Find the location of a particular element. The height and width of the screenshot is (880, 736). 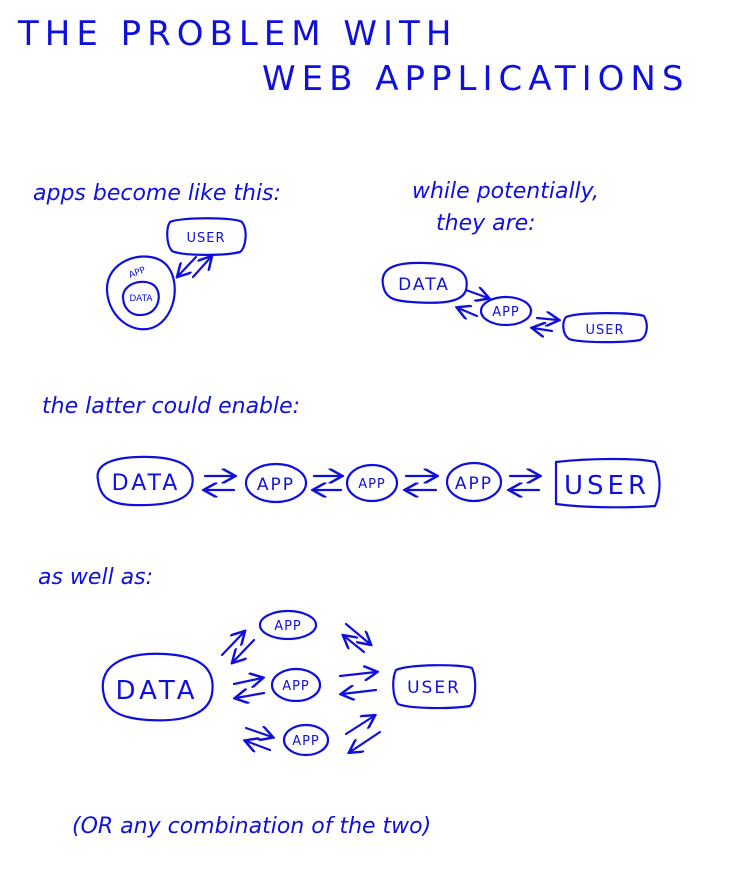

section3-user-box: USER is located at coordinates (607, 483).